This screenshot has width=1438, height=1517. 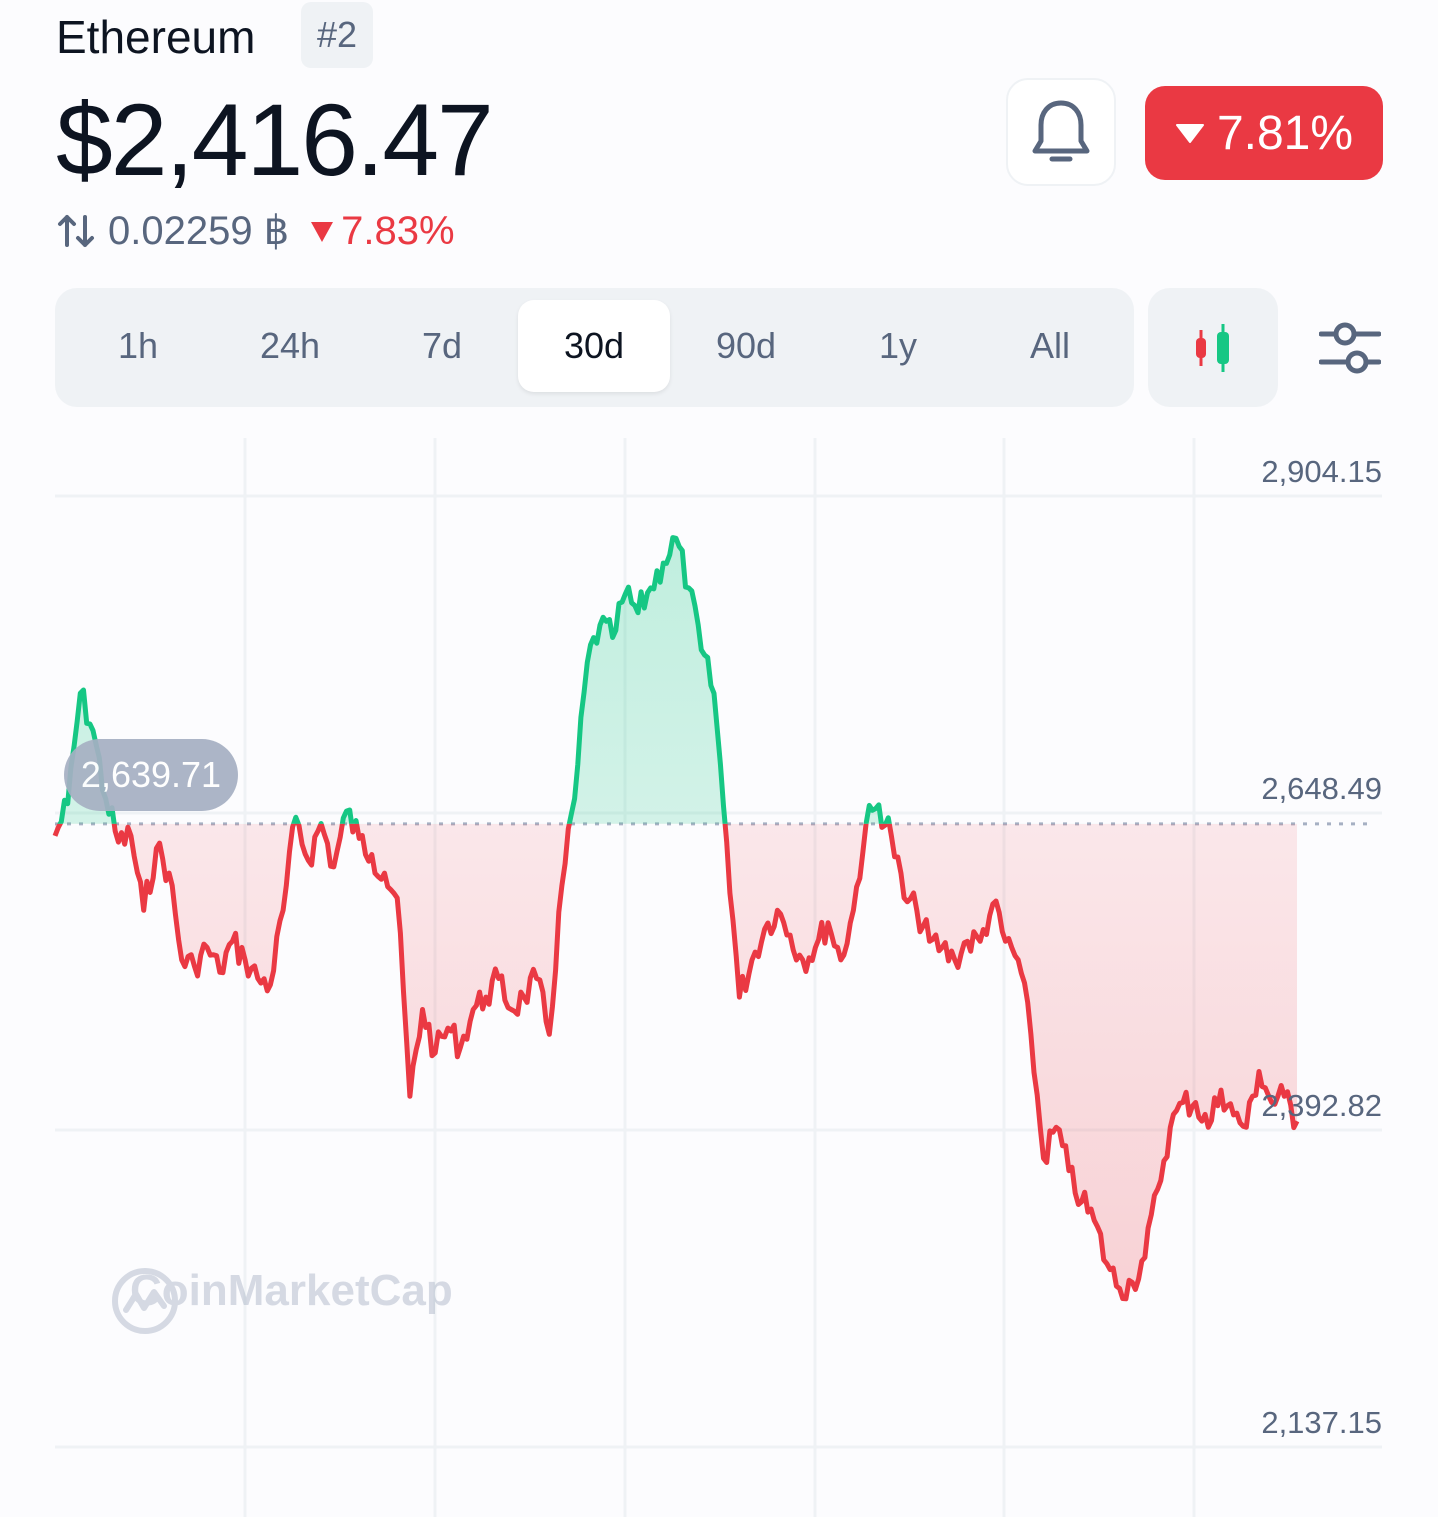 What do you see at coordinates (1285, 133) in the screenshot?
I see `price-change-value: 7.81%` at bounding box center [1285, 133].